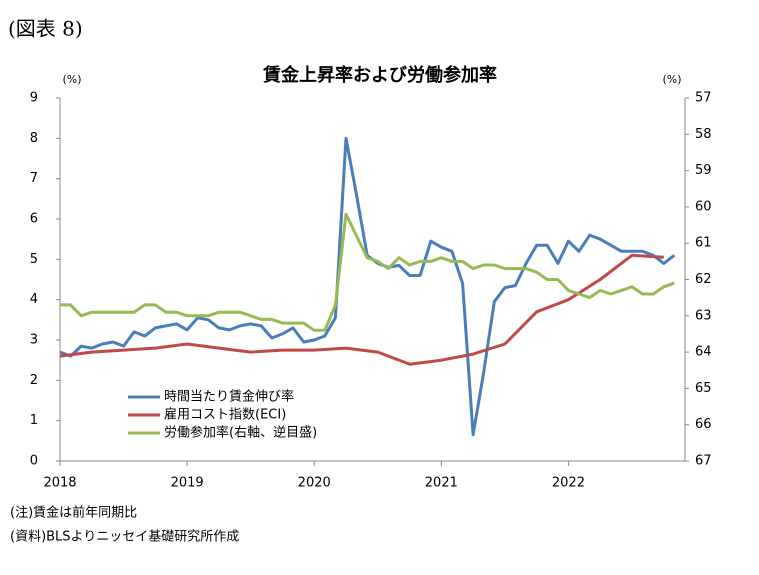 This screenshot has height=575, width=759. I want to click on y2-tick-label: 63, so click(703, 315).